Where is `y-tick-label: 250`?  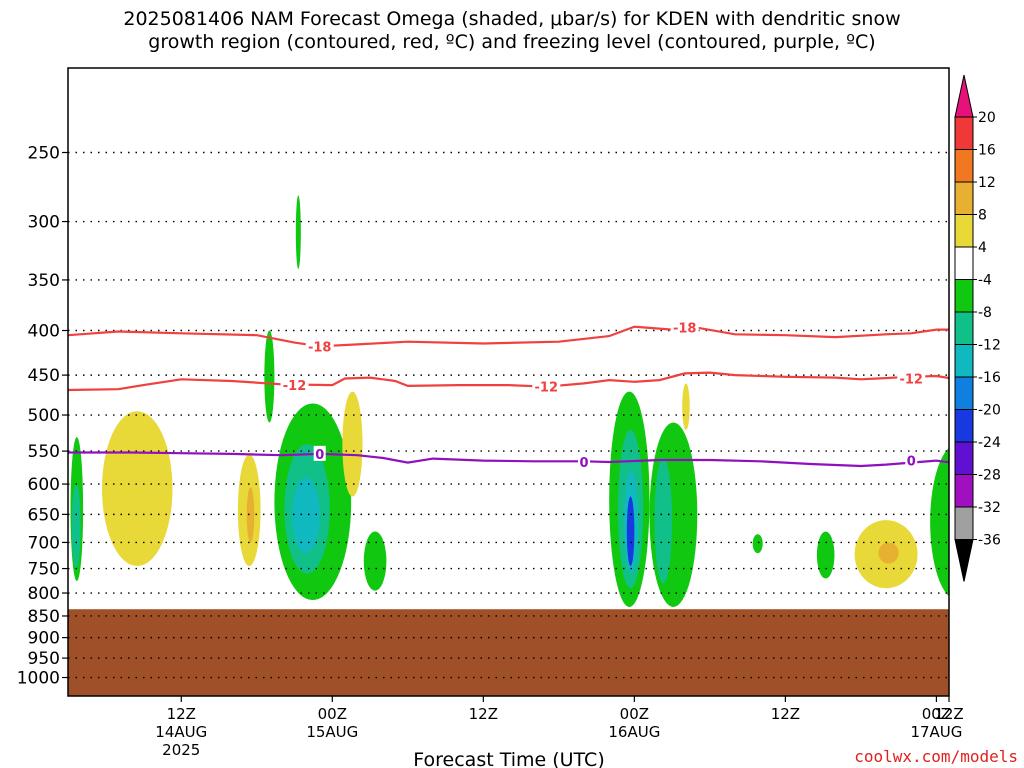
y-tick-label: 250 is located at coordinates (44, 154).